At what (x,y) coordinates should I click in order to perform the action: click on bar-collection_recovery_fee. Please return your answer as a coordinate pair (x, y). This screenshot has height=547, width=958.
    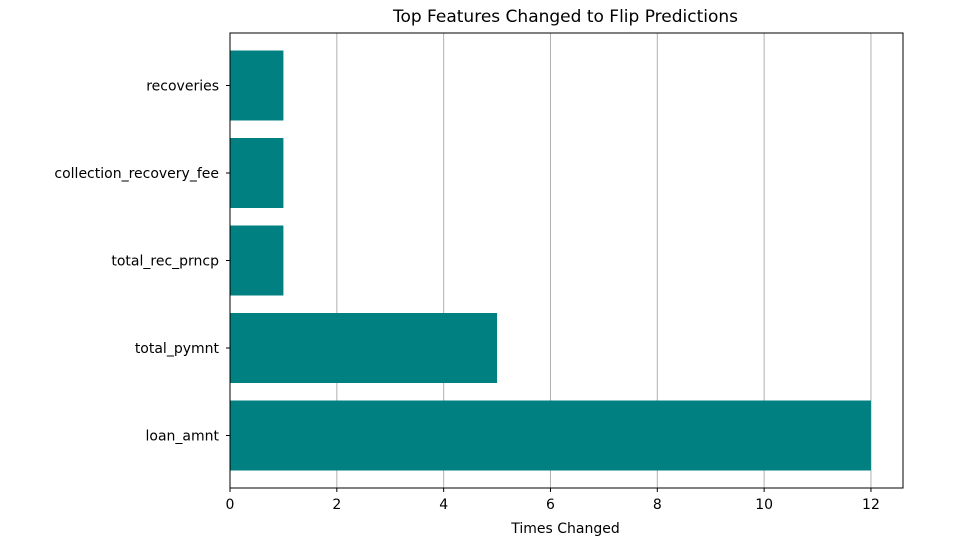
    Looking at the image, I should click on (257, 173).